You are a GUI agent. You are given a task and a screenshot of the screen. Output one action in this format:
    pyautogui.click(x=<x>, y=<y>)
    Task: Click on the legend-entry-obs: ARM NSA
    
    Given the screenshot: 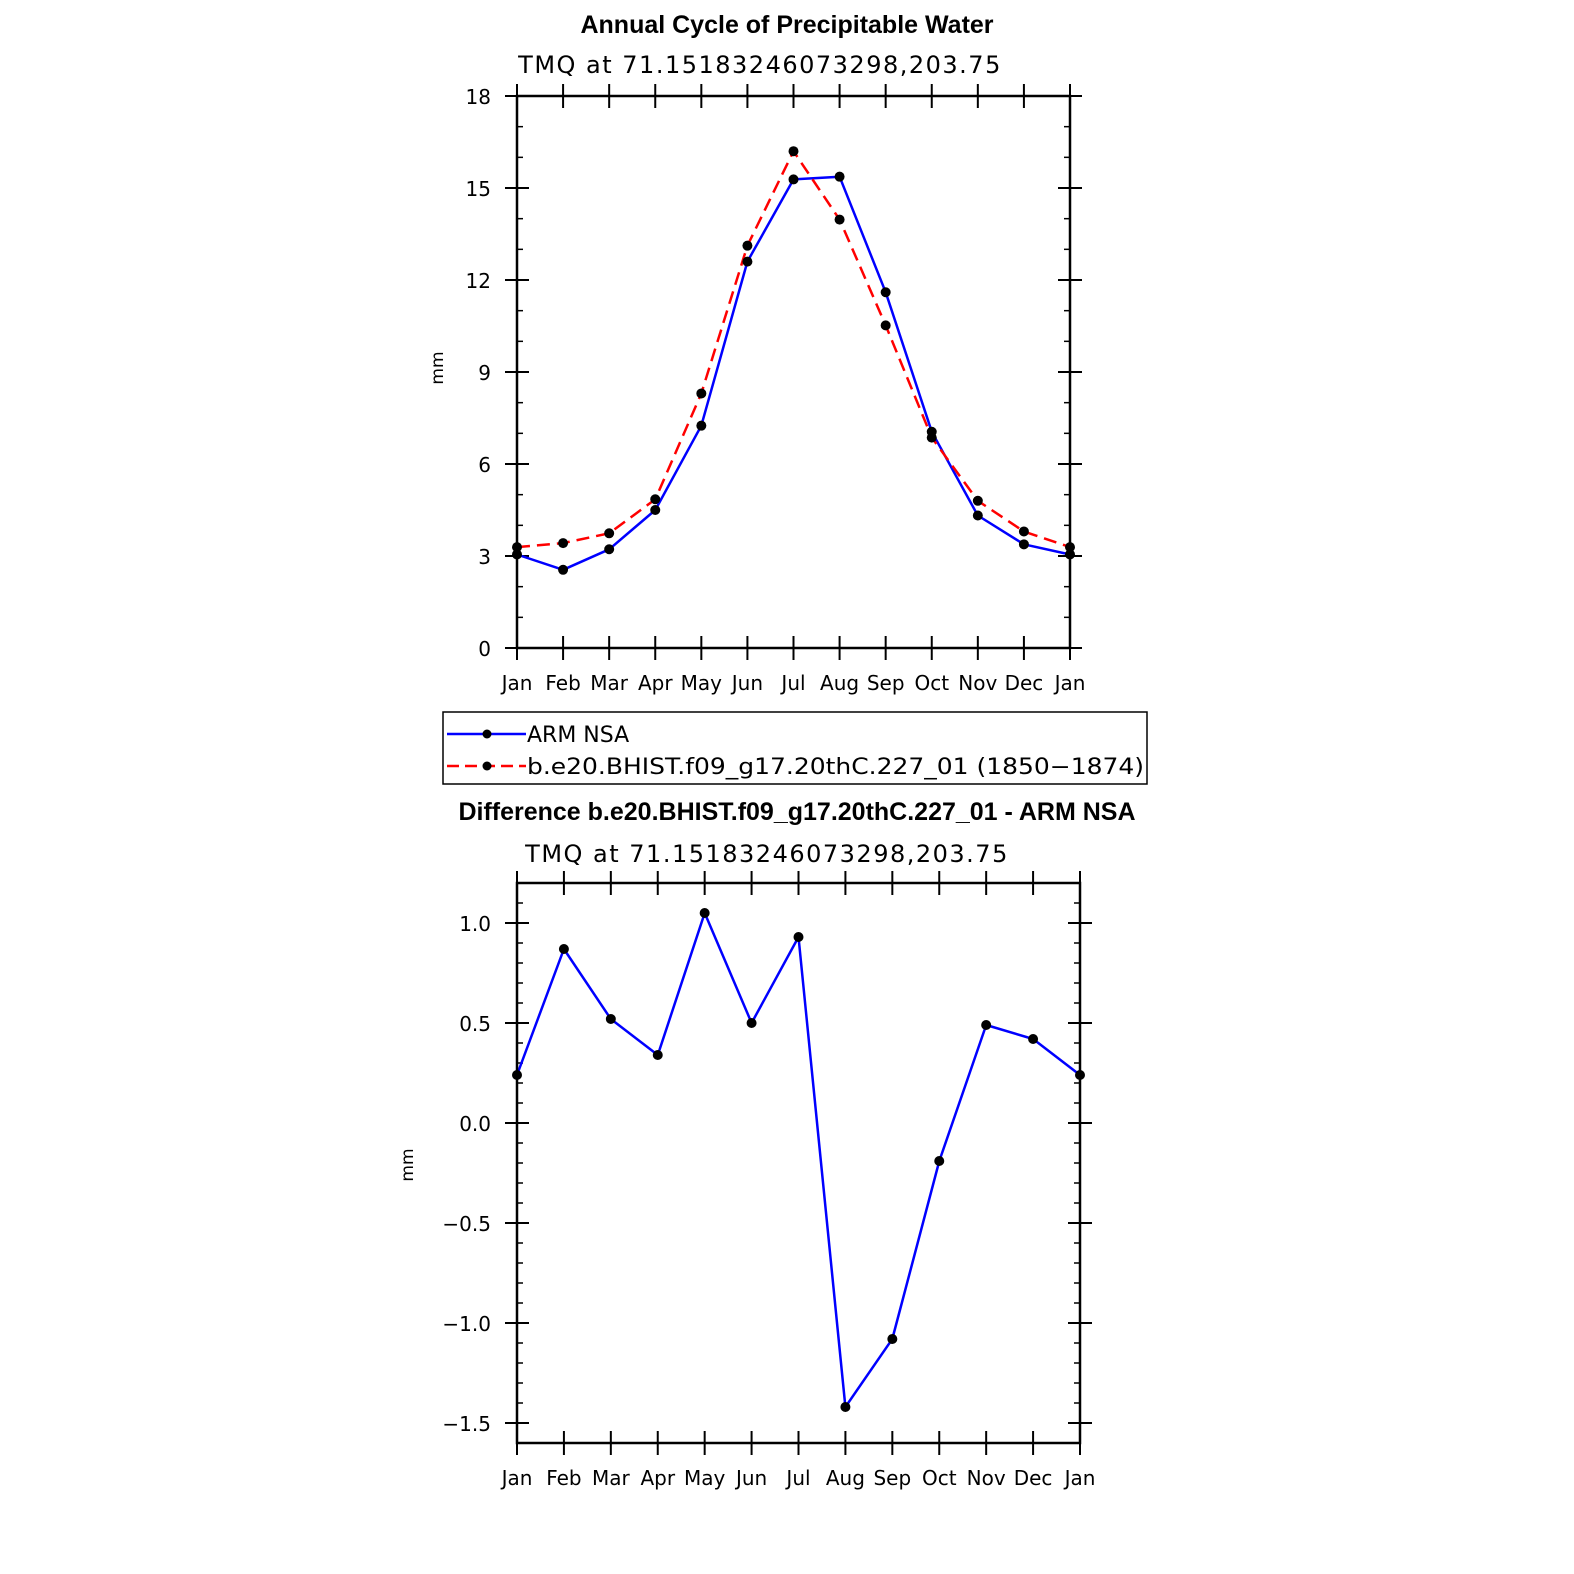 What is the action you would take?
    pyautogui.click(x=578, y=735)
    